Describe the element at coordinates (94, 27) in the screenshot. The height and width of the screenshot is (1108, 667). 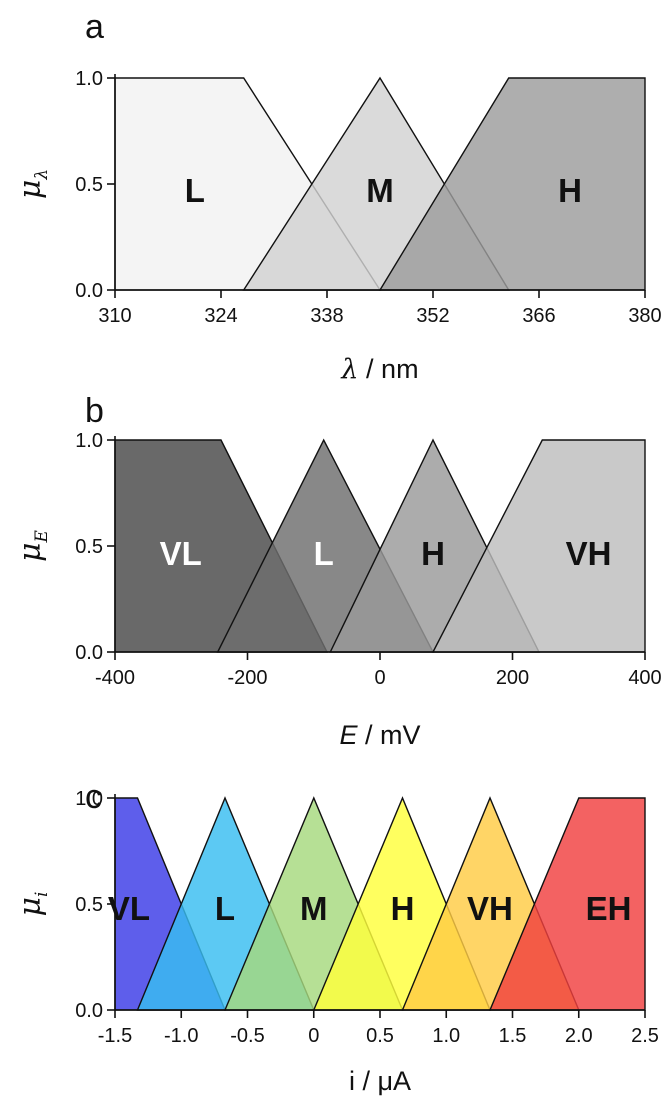
I see `panel-letter: a` at that location.